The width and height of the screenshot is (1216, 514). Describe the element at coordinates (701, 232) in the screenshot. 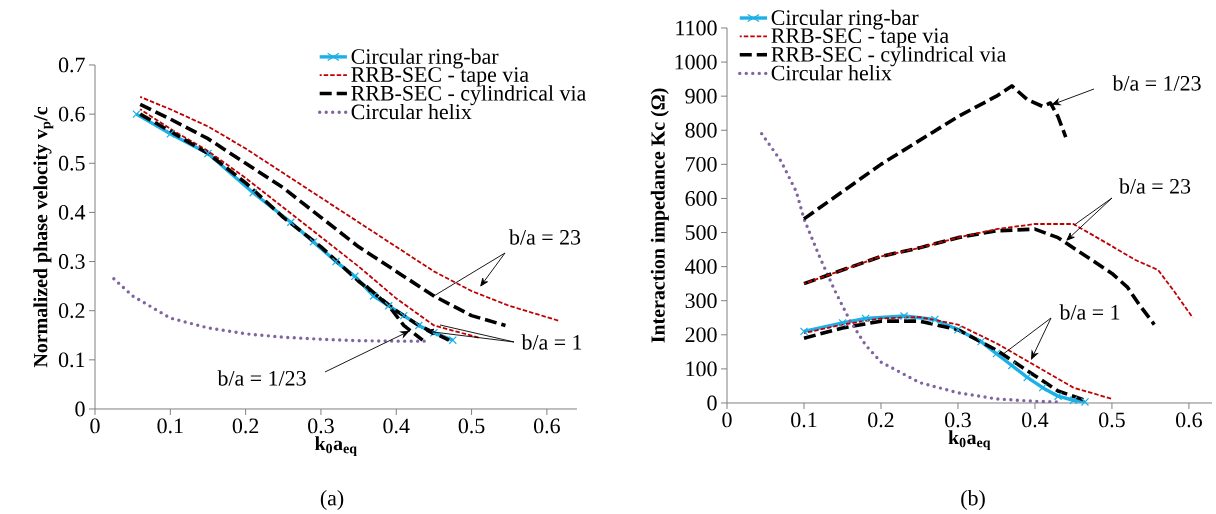

I see `y-tick-label: 500` at that location.